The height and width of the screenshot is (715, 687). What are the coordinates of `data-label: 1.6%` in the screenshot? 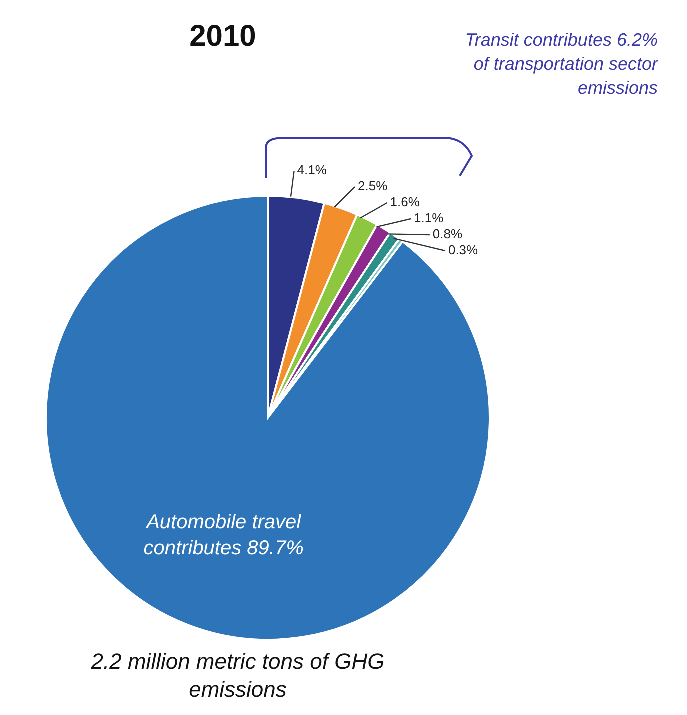 It's located at (405, 202).